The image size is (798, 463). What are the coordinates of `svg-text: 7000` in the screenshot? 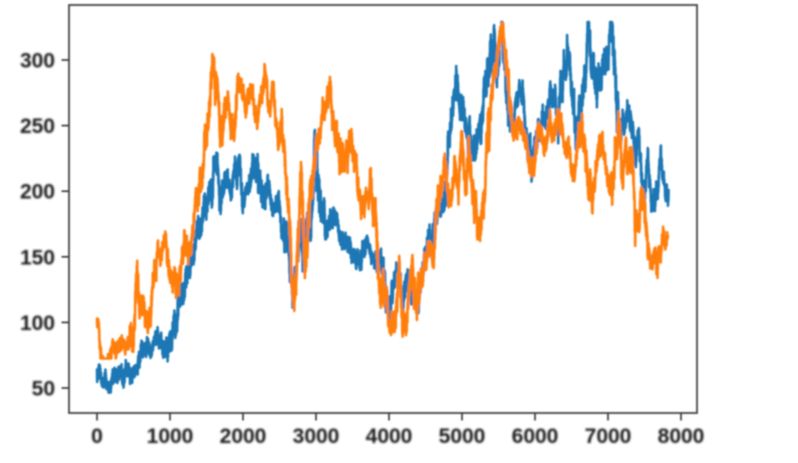 It's located at (608, 436).